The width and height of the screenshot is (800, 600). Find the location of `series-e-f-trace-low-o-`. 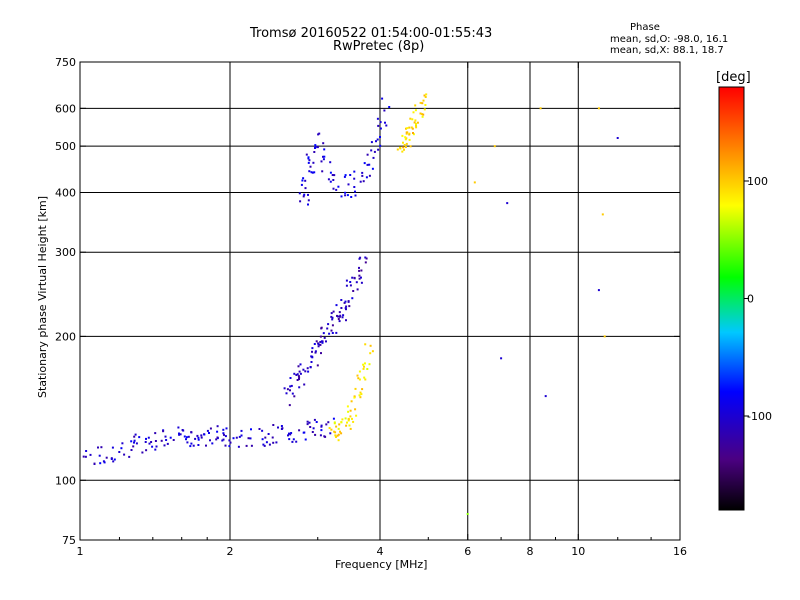

series-e-f-trace-low-o- is located at coordinates (208, 441).